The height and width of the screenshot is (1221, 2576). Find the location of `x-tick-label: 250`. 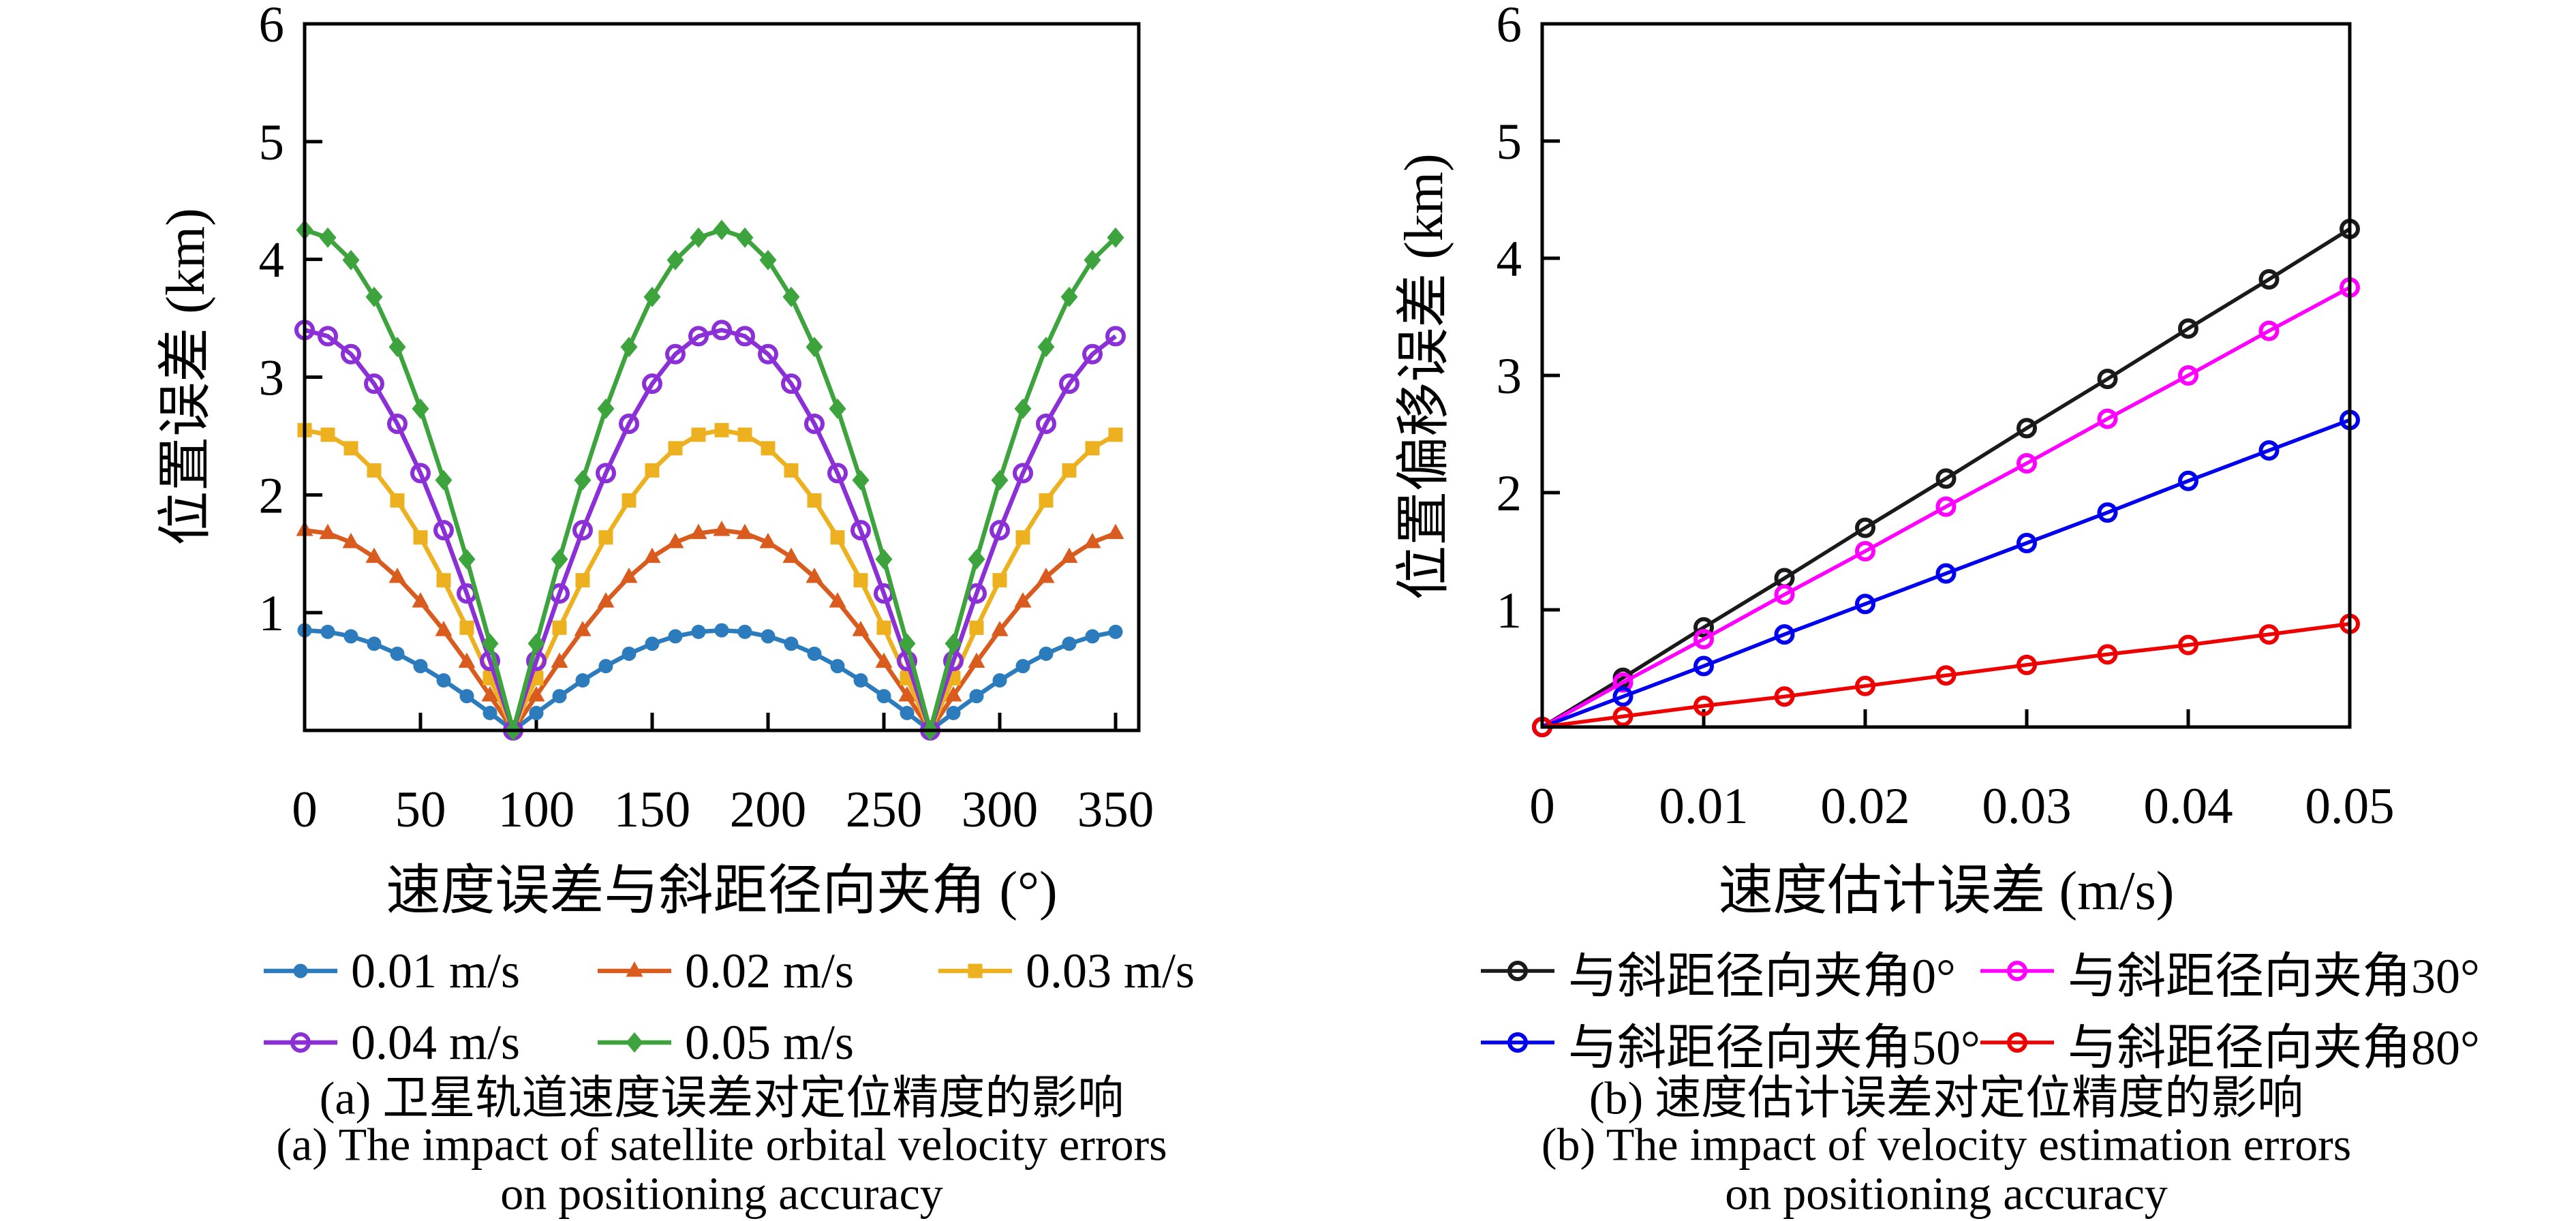

x-tick-label: 250 is located at coordinates (884, 810).